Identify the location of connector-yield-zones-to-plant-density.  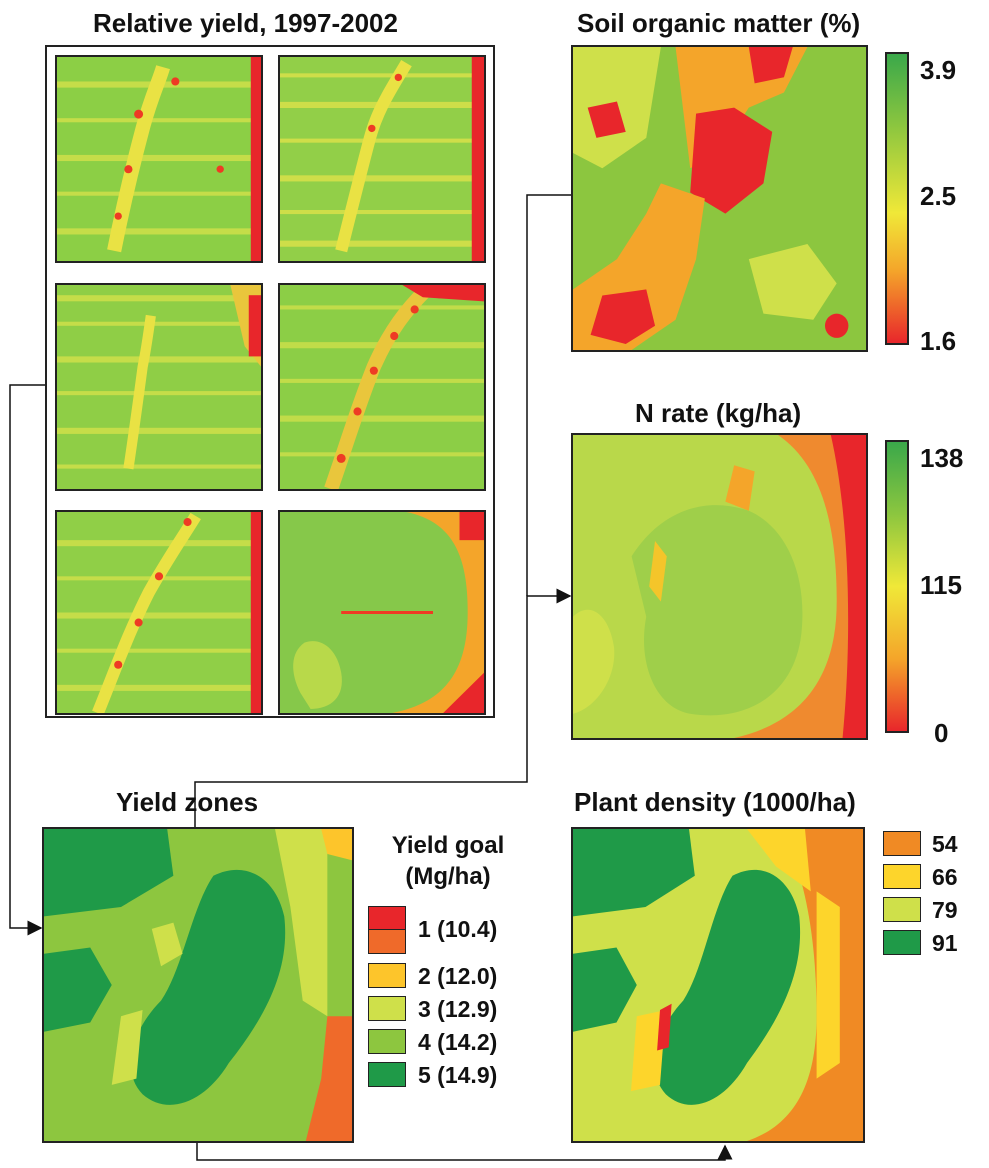
(464, 1152).